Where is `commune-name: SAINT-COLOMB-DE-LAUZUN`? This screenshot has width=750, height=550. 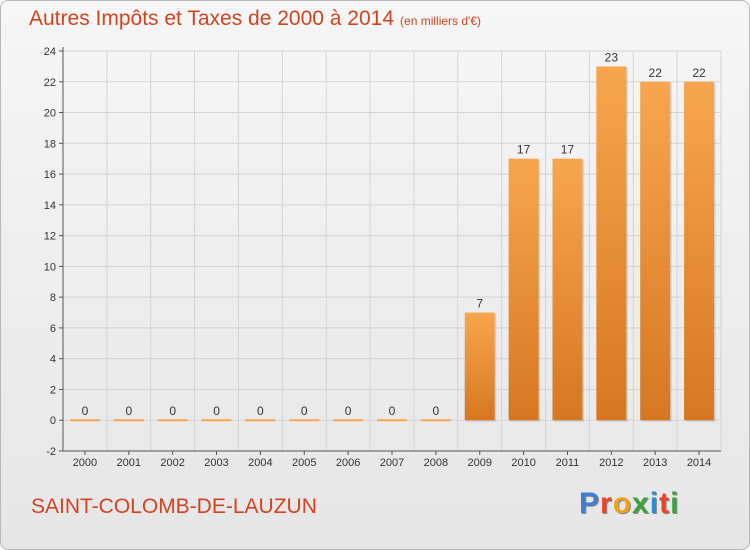 commune-name: SAINT-COLOMB-DE-LAUZUN is located at coordinates (174, 506).